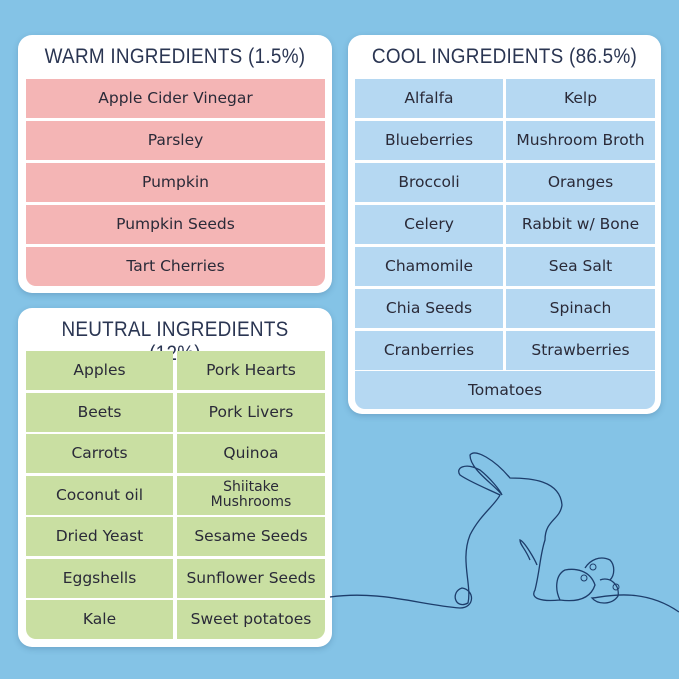 Image resolution: width=679 pixels, height=679 pixels. Describe the element at coordinates (251, 453) in the screenshot. I see `ingredient-item: Quinoa` at that location.